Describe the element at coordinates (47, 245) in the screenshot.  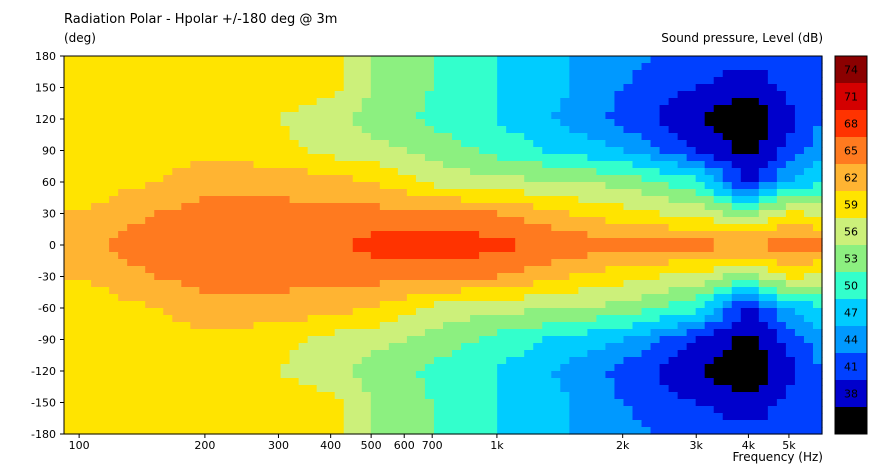
I see `y-axis-ticks: 180 150 120 90 60 30 0 -30 -60 -90 -120 -150 -180` at that location.